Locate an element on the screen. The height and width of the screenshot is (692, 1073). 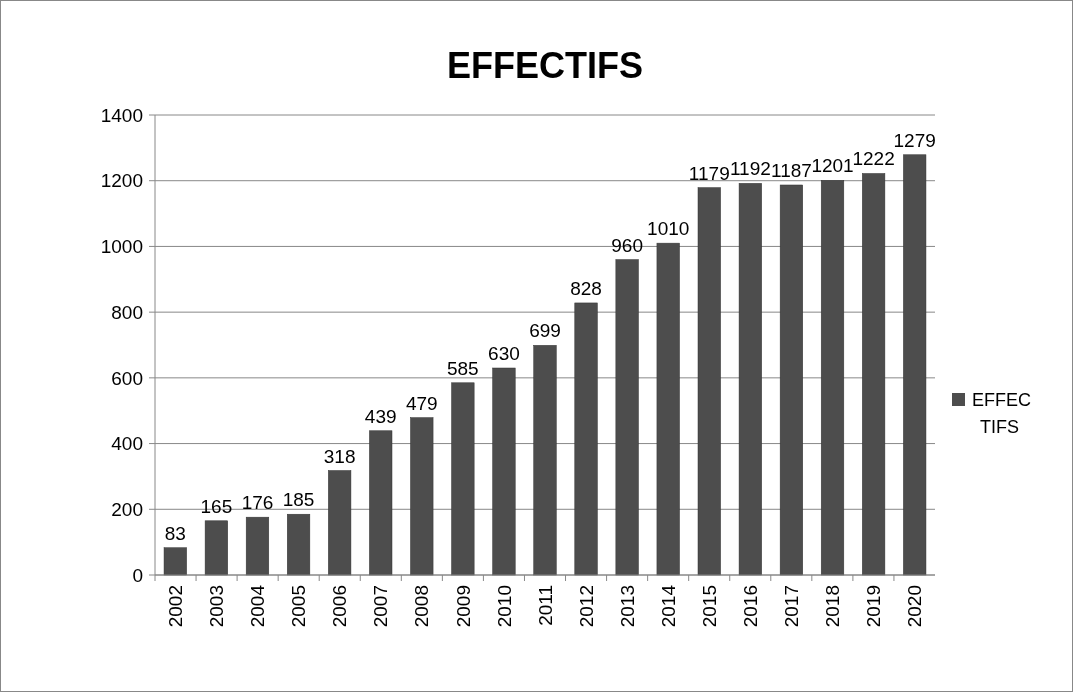
data-label: 960 is located at coordinates (627, 245).